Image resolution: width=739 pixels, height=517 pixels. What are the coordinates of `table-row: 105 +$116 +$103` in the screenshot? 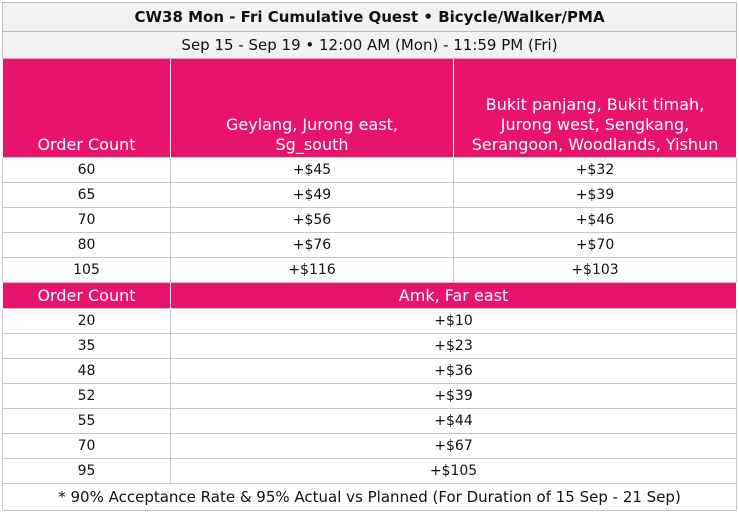 It's located at (370, 270).